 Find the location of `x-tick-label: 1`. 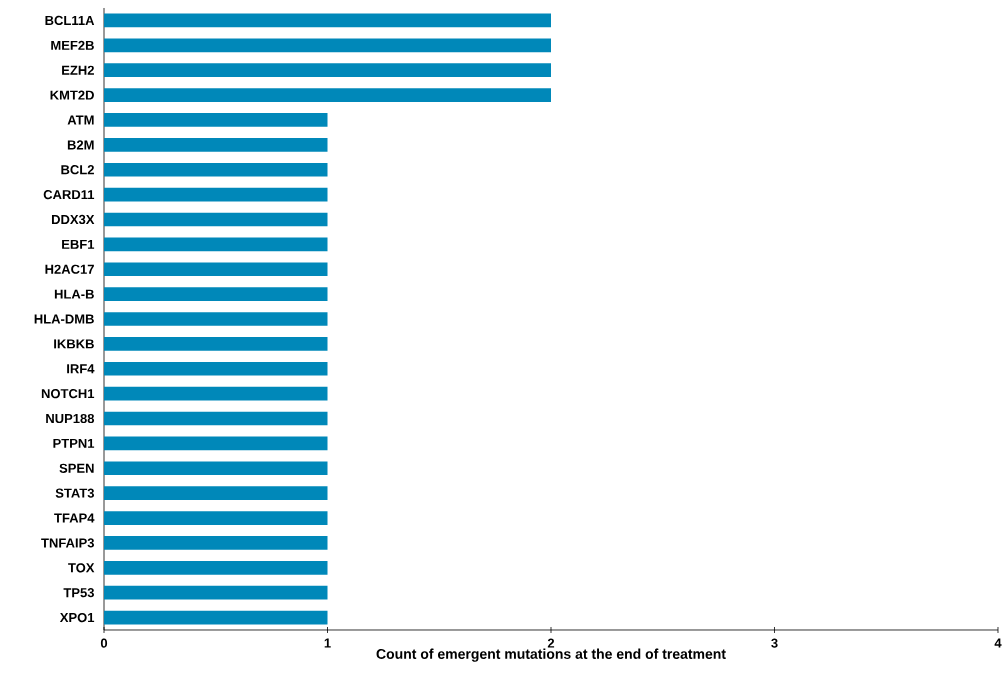

x-tick-label: 1 is located at coordinates (327, 643).